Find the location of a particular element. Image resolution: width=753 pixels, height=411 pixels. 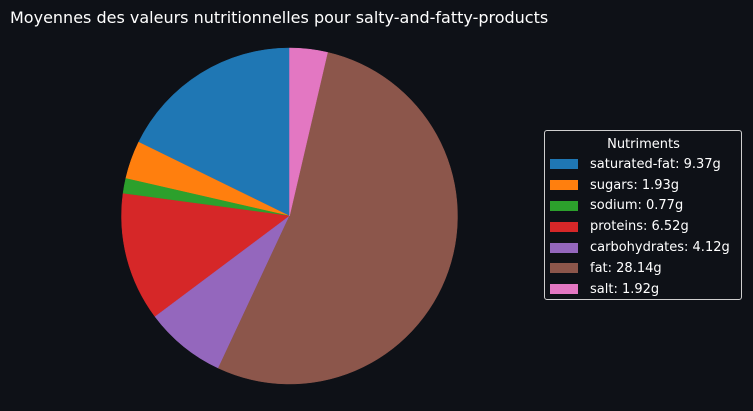

pie-slice-proteins is located at coordinates (206, 255).